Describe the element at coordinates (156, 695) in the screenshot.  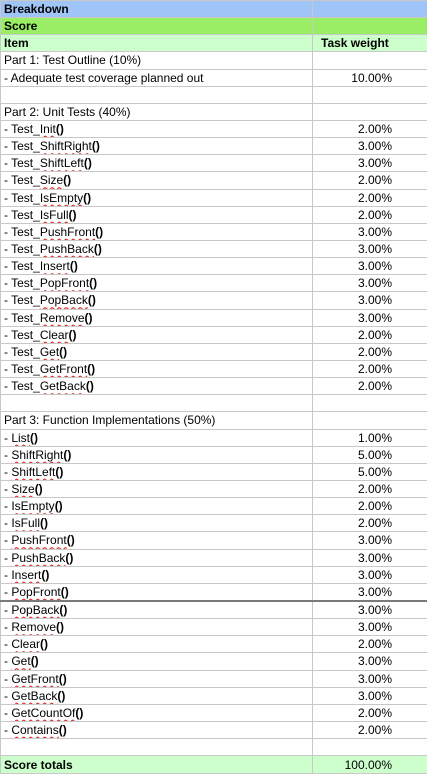
I see `part3-item-label: - GetBack()` at that location.